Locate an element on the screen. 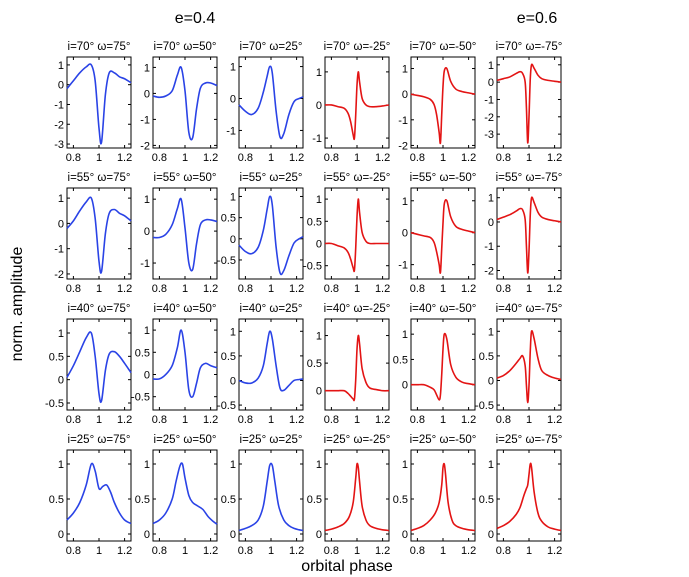  panel-1-4: i=55° ω=-50° 0.8 1 1.2 1 0 -1 is located at coordinates (437, 233).